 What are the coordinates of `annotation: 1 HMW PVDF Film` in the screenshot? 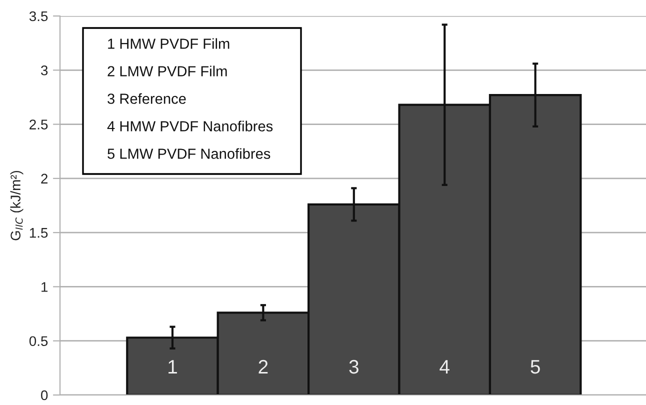 It's located at (169, 43).